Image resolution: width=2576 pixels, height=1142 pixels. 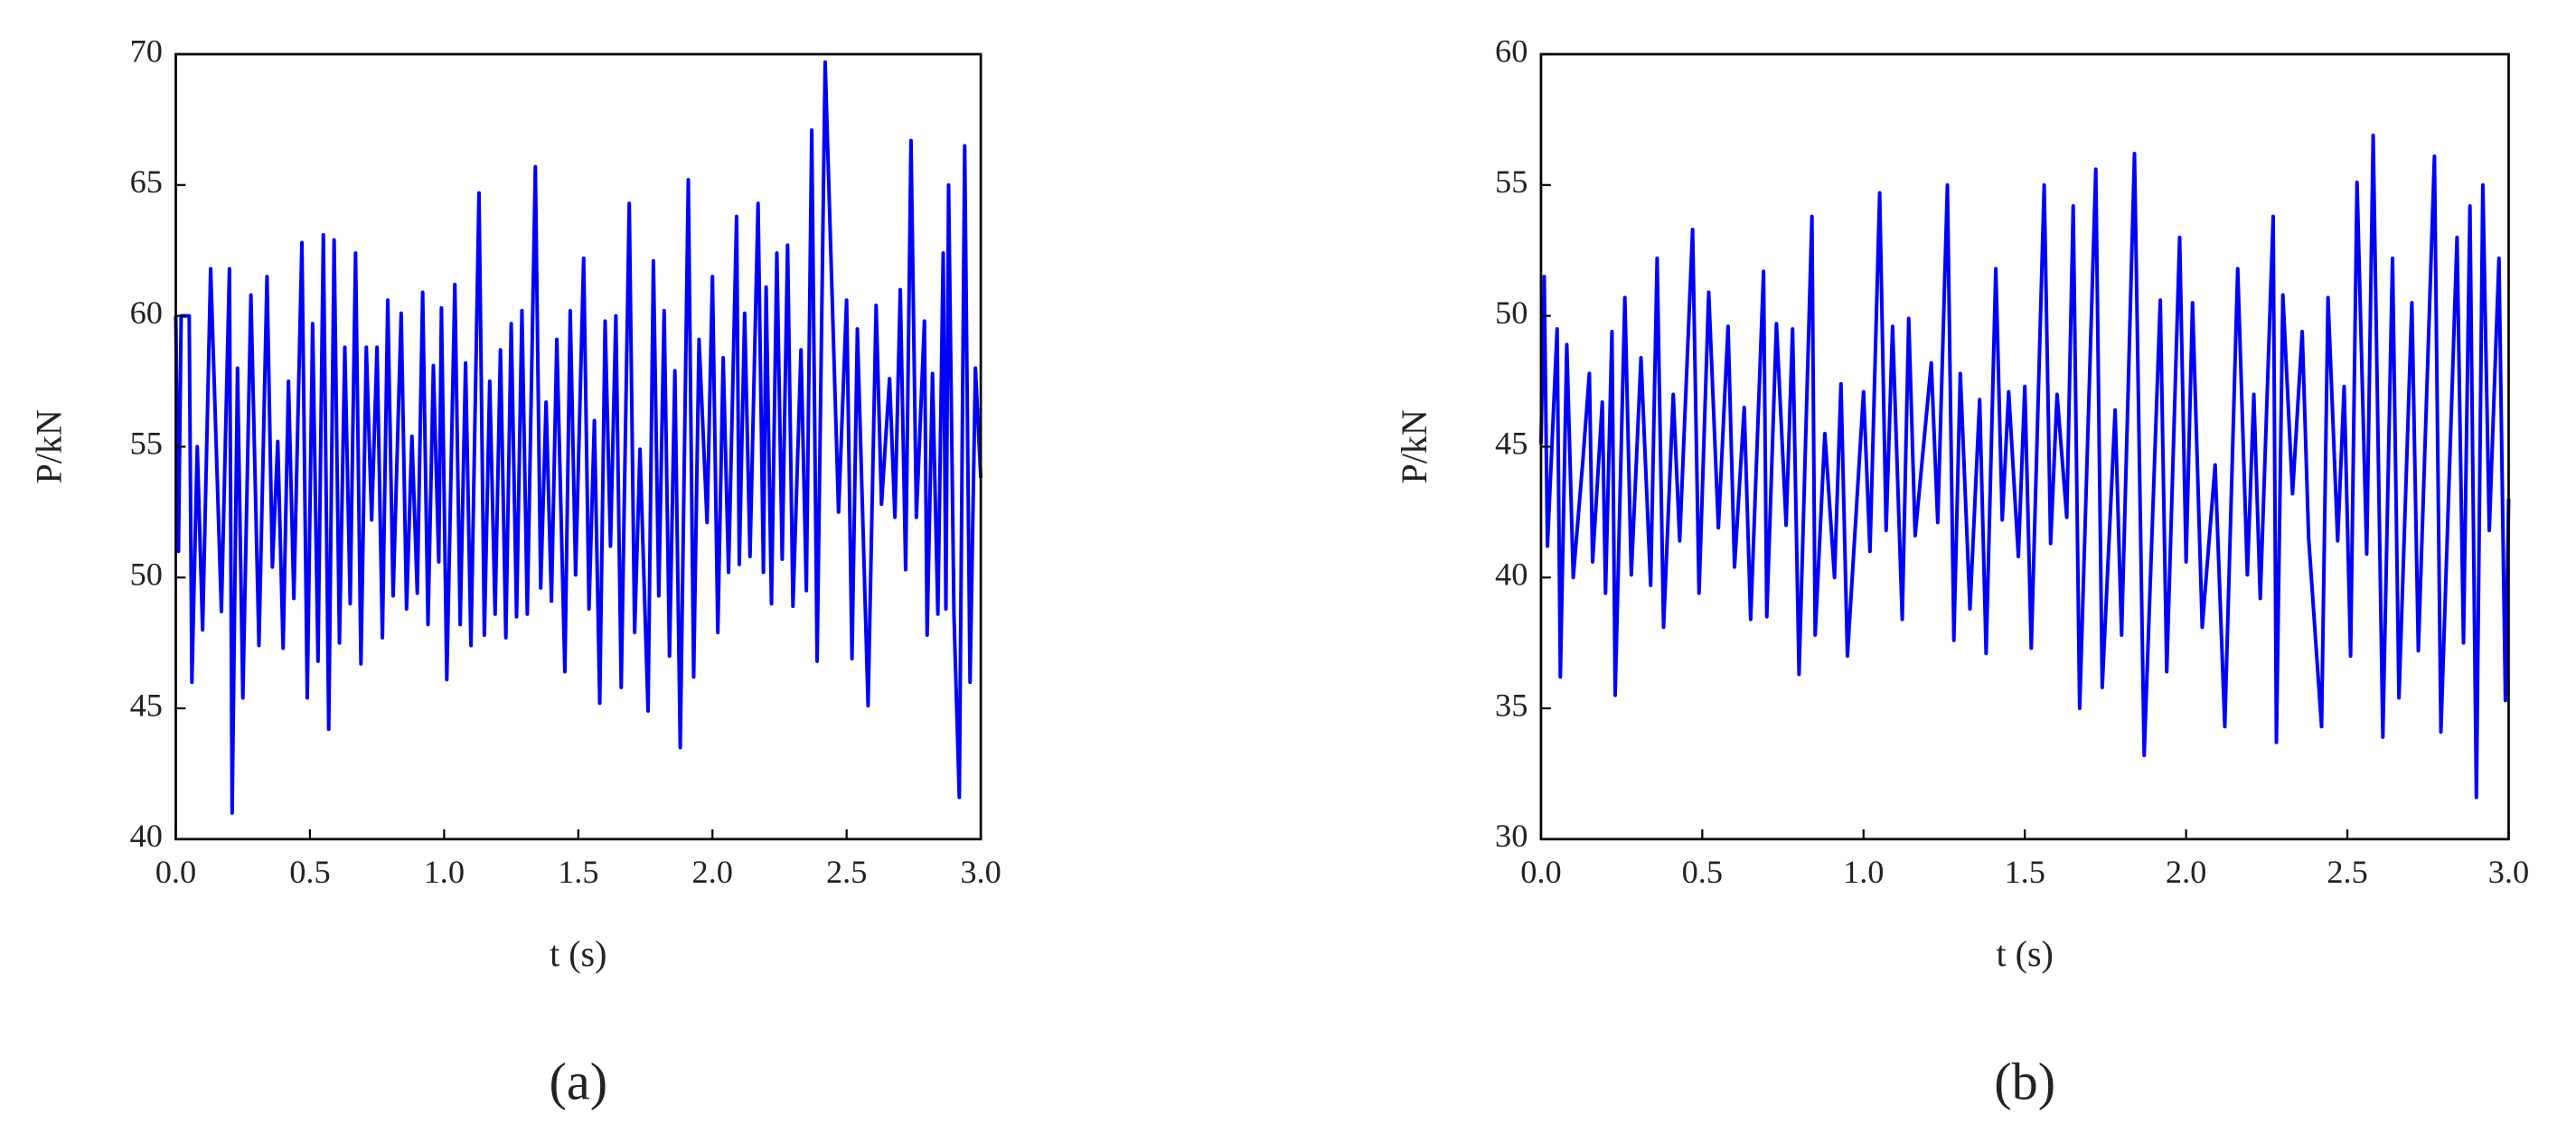 I want to click on panel-label: (a), so click(x=579, y=1082).